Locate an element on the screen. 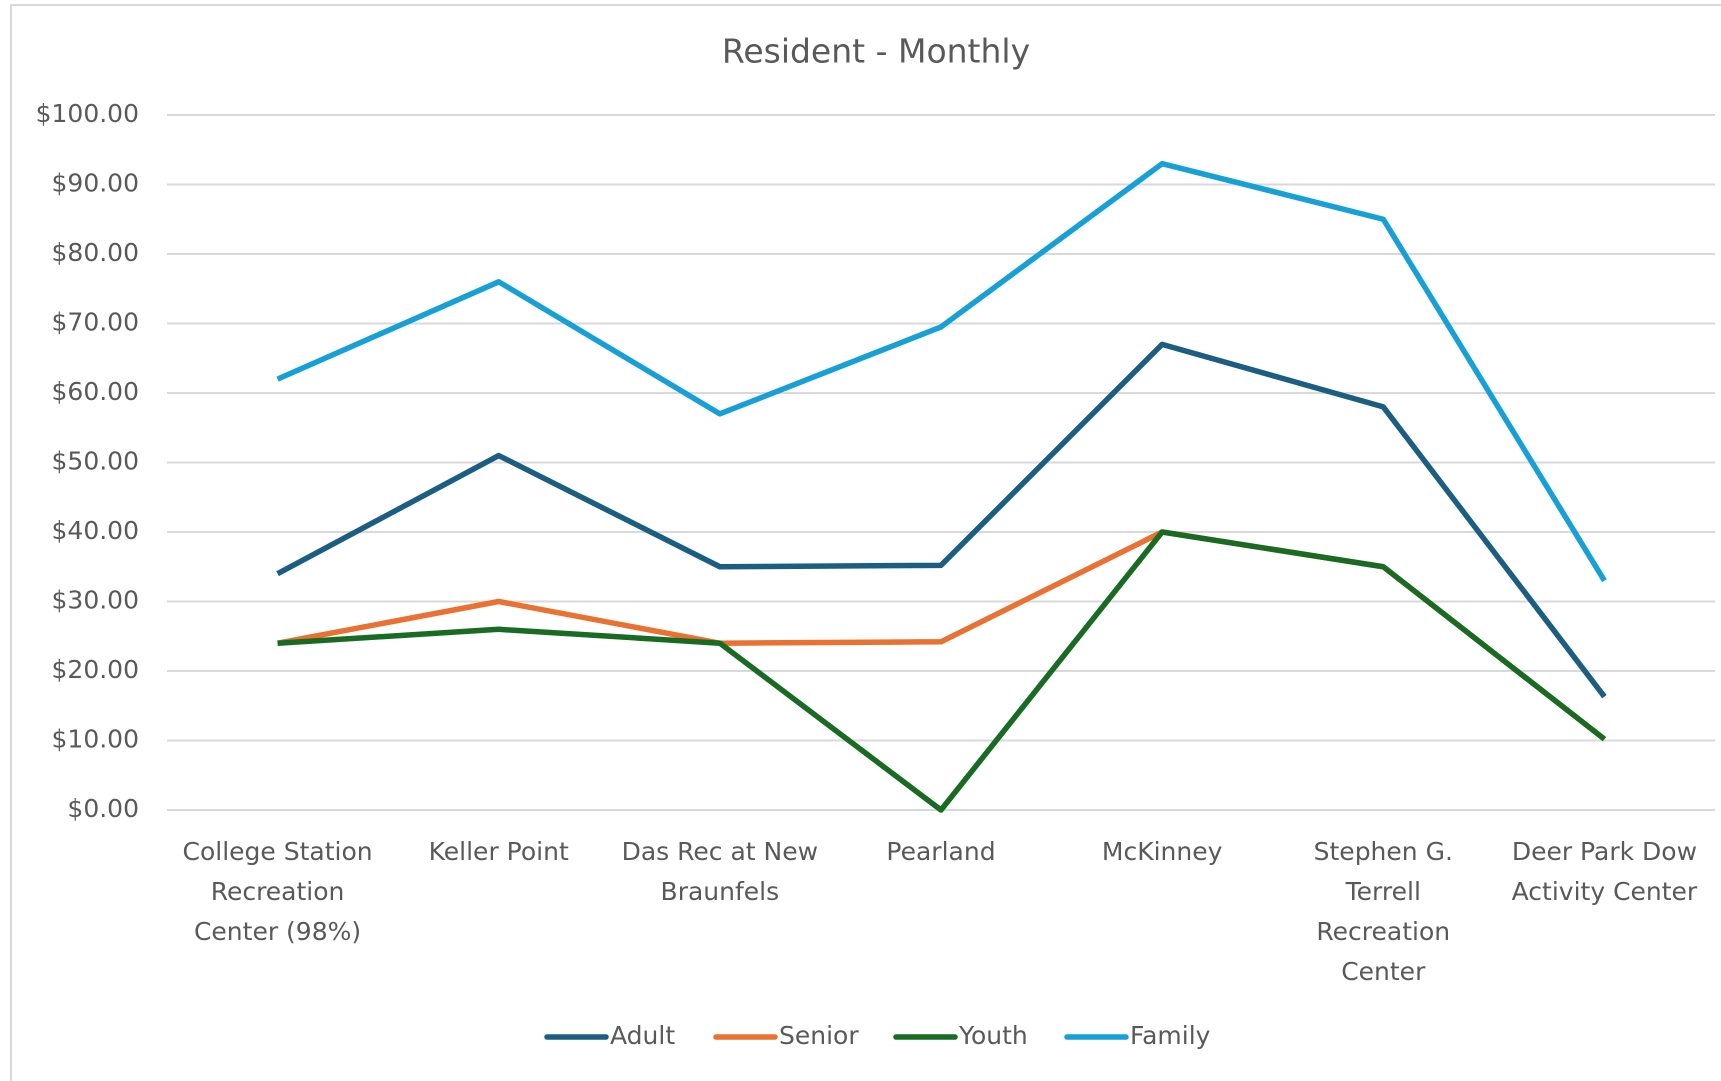 The height and width of the screenshot is (1081, 1721). x-tick-label: Keller Point is located at coordinates (498, 851).